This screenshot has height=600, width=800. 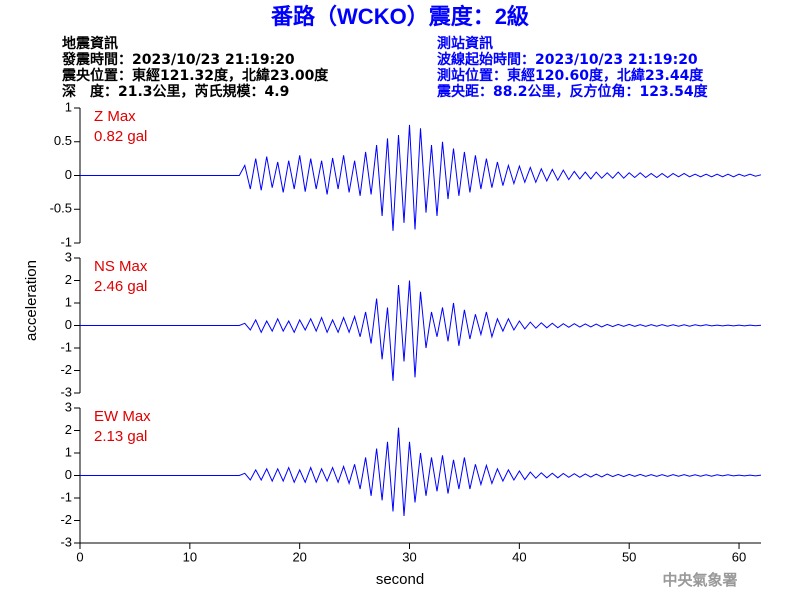 What do you see at coordinates (122, 416) in the screenshot?
I see `trace-label: EW Max` at bounding box center [122, 416].